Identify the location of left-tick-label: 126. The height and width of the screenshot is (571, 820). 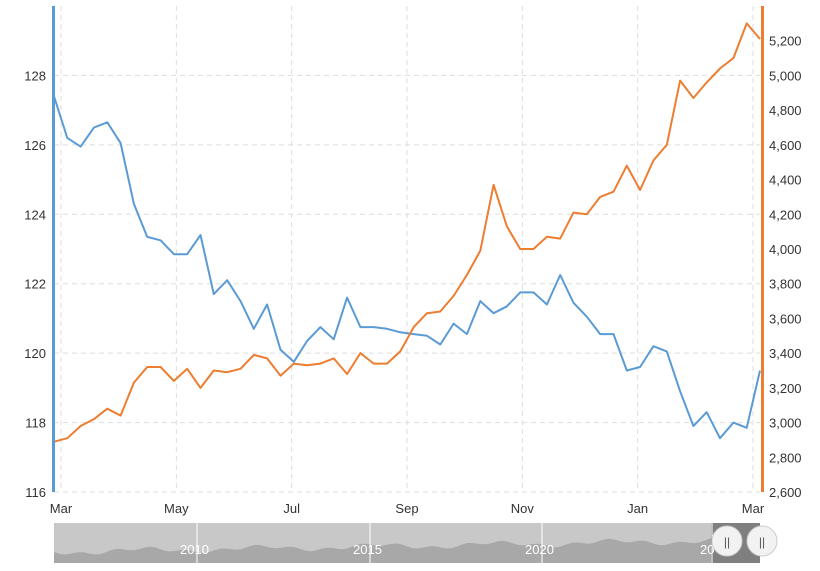
(35, 145).